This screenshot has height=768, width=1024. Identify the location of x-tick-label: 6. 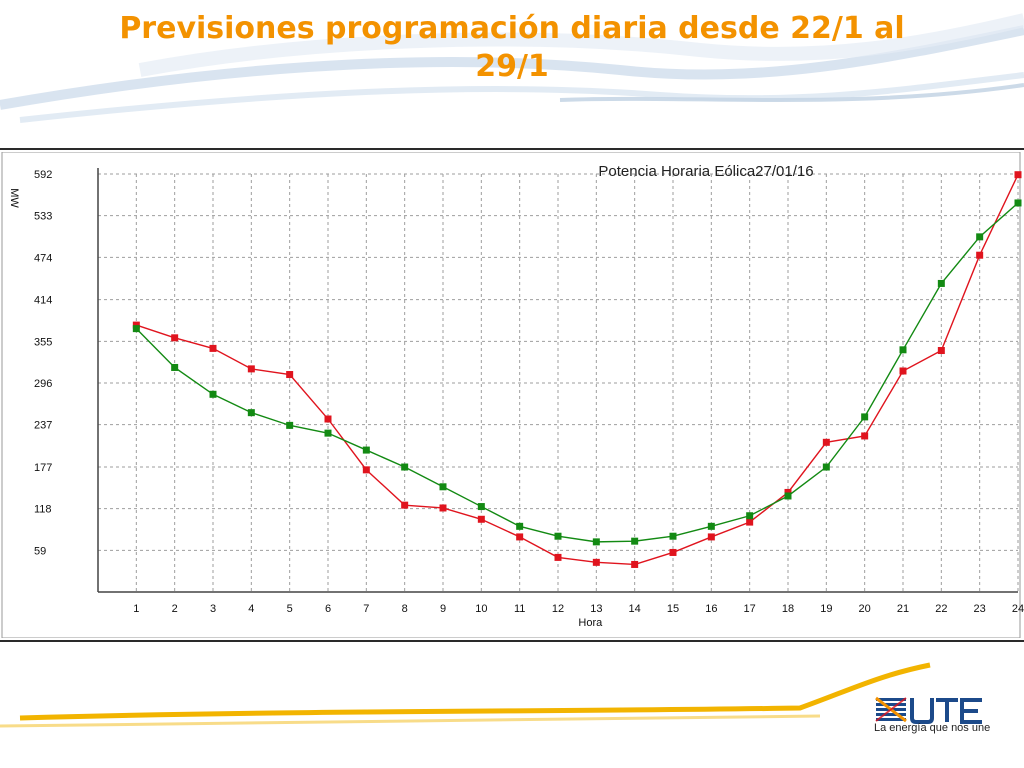
(328, 609).